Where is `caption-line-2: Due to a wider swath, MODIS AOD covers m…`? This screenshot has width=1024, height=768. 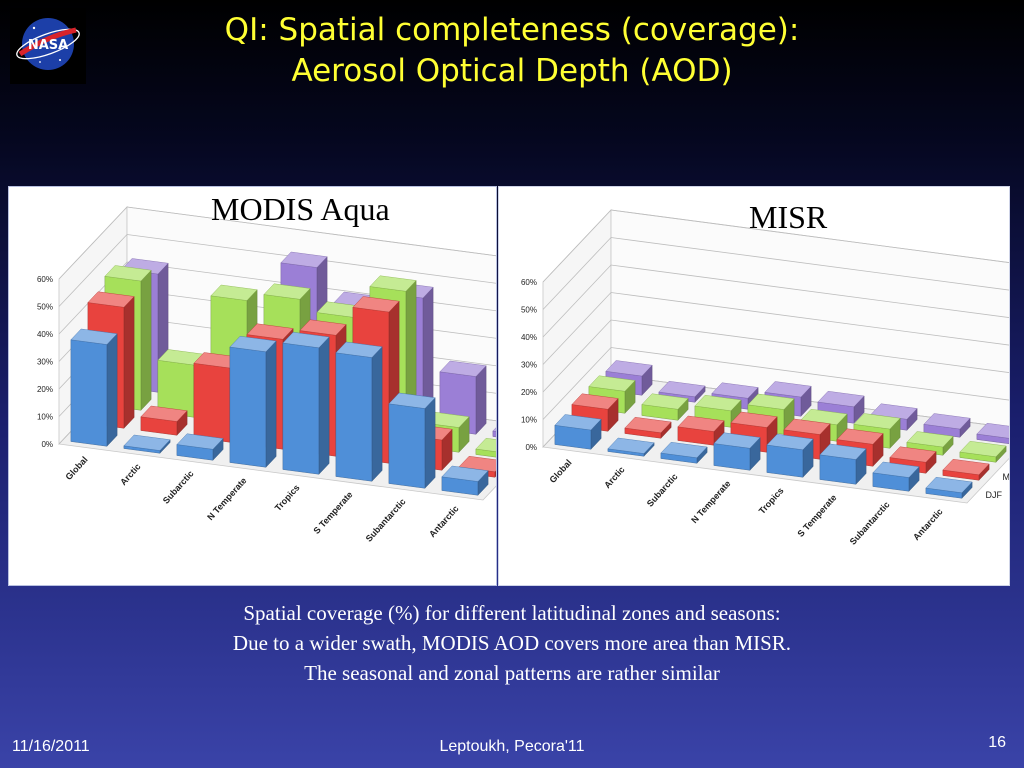
caption-line-2: Due to a wider swath, MODIS AOD covers m… is located at coordinates (512, 643).